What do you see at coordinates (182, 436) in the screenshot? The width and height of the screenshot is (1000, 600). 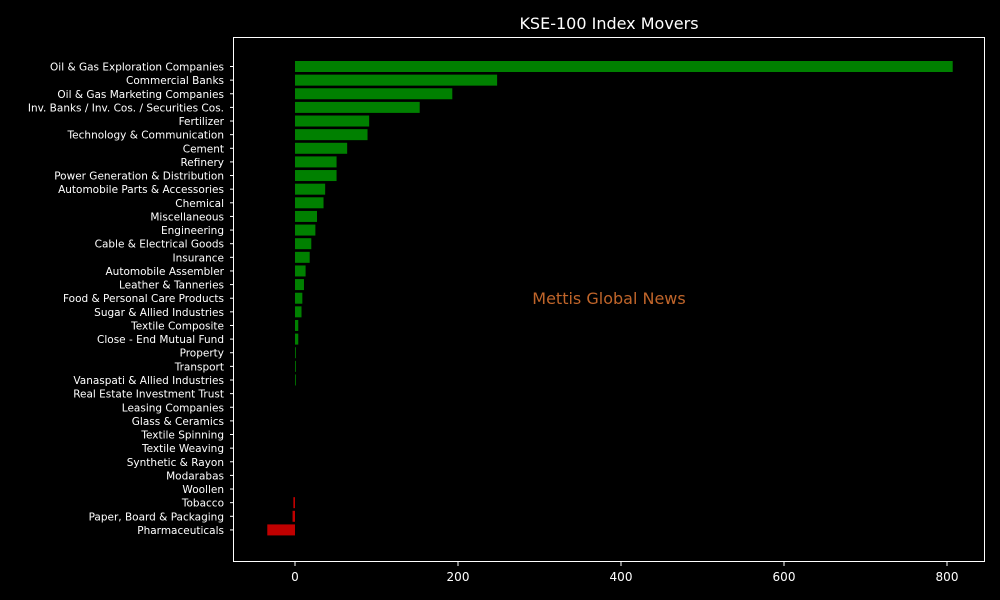 I see `category-label-27: Textile Spinning` at bounding box center [182, 436].